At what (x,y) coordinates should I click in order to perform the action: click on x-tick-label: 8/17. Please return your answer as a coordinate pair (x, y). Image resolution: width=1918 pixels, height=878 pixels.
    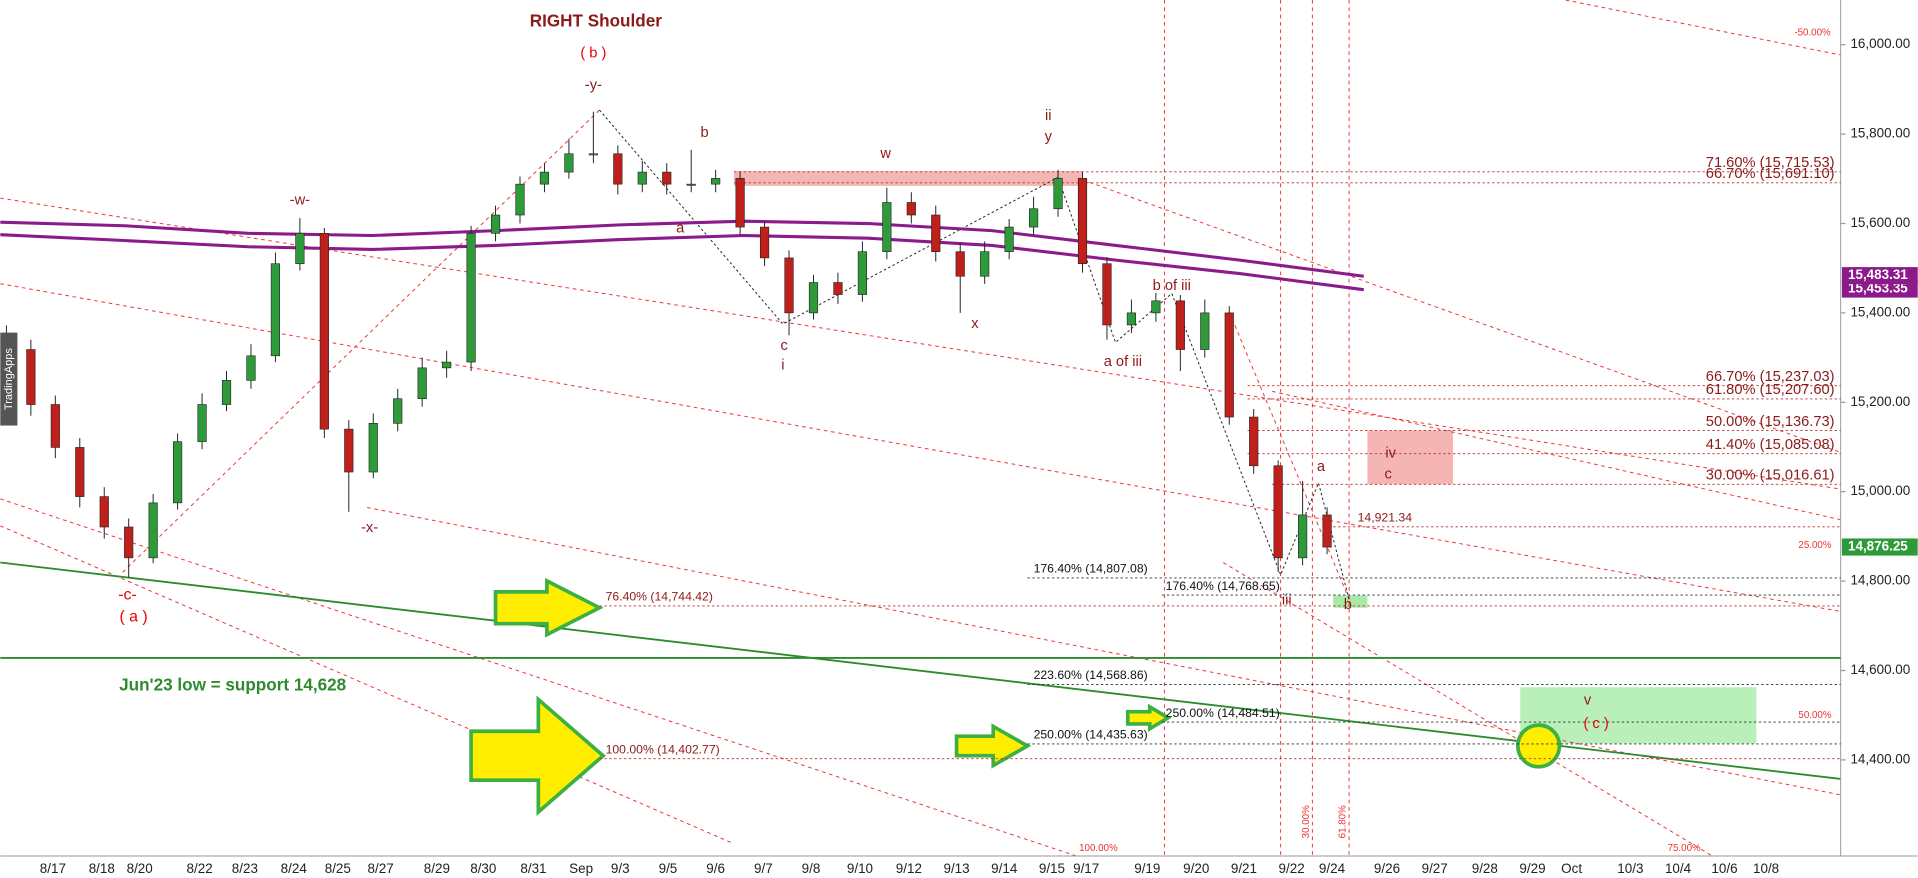
    Looking at the image, I should click on (53, 868).